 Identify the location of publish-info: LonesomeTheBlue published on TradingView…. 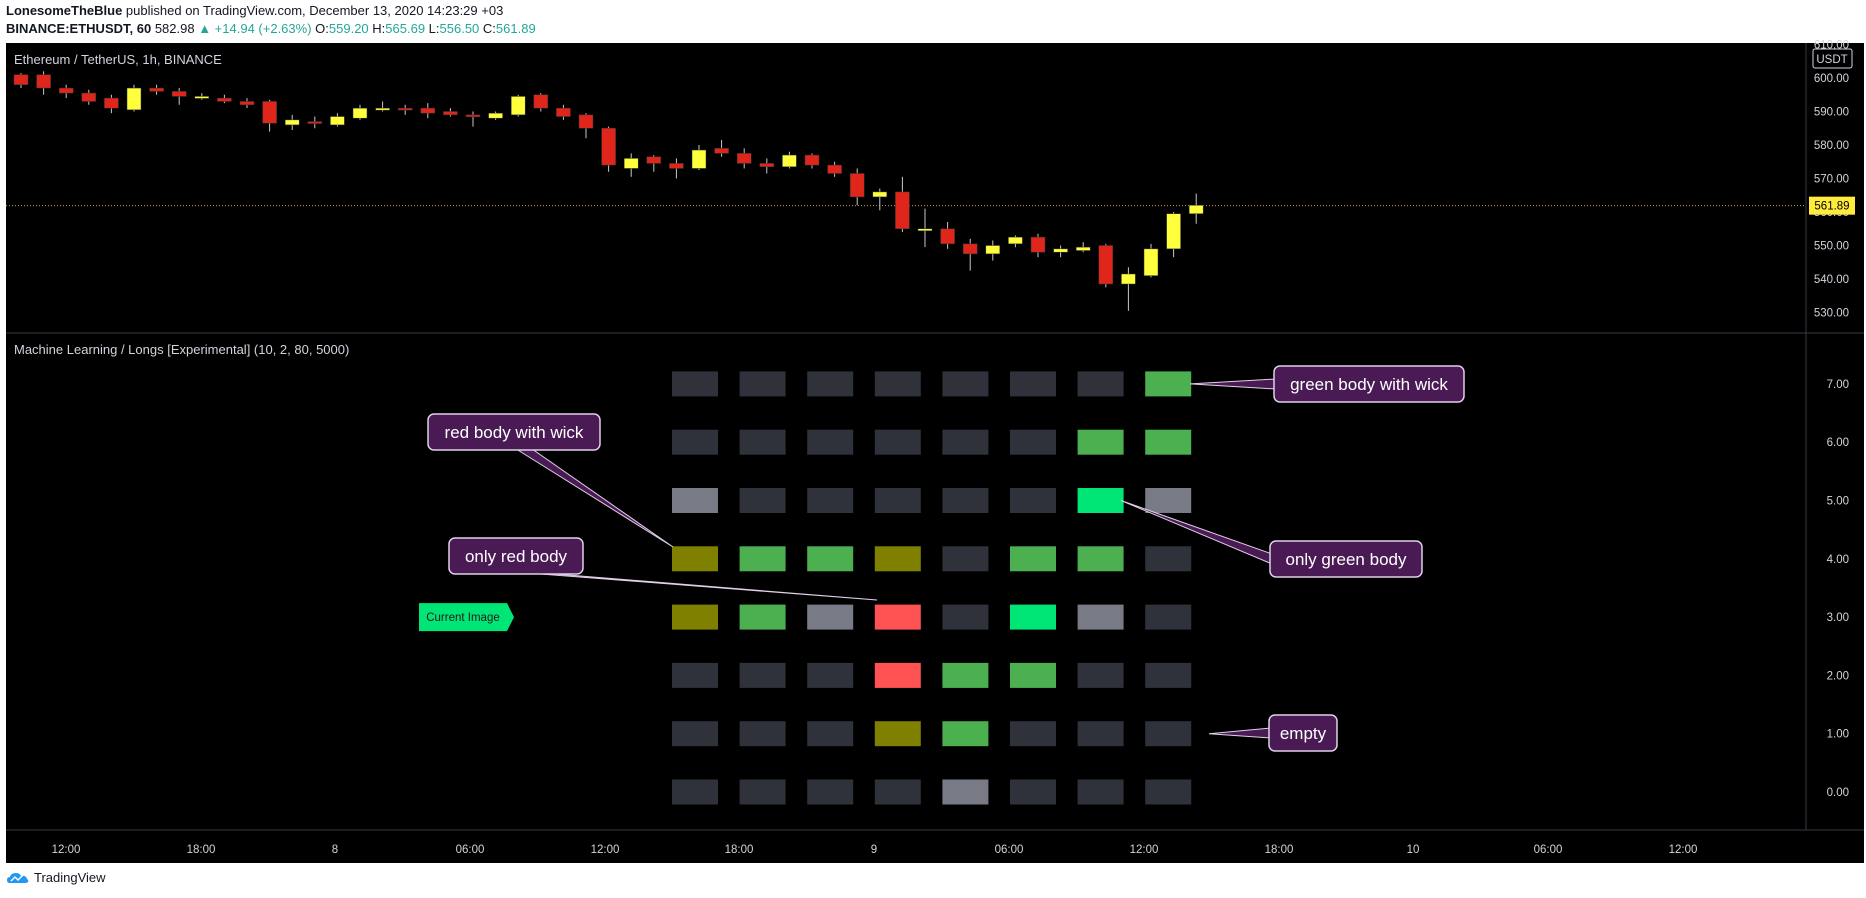
(254, 10).